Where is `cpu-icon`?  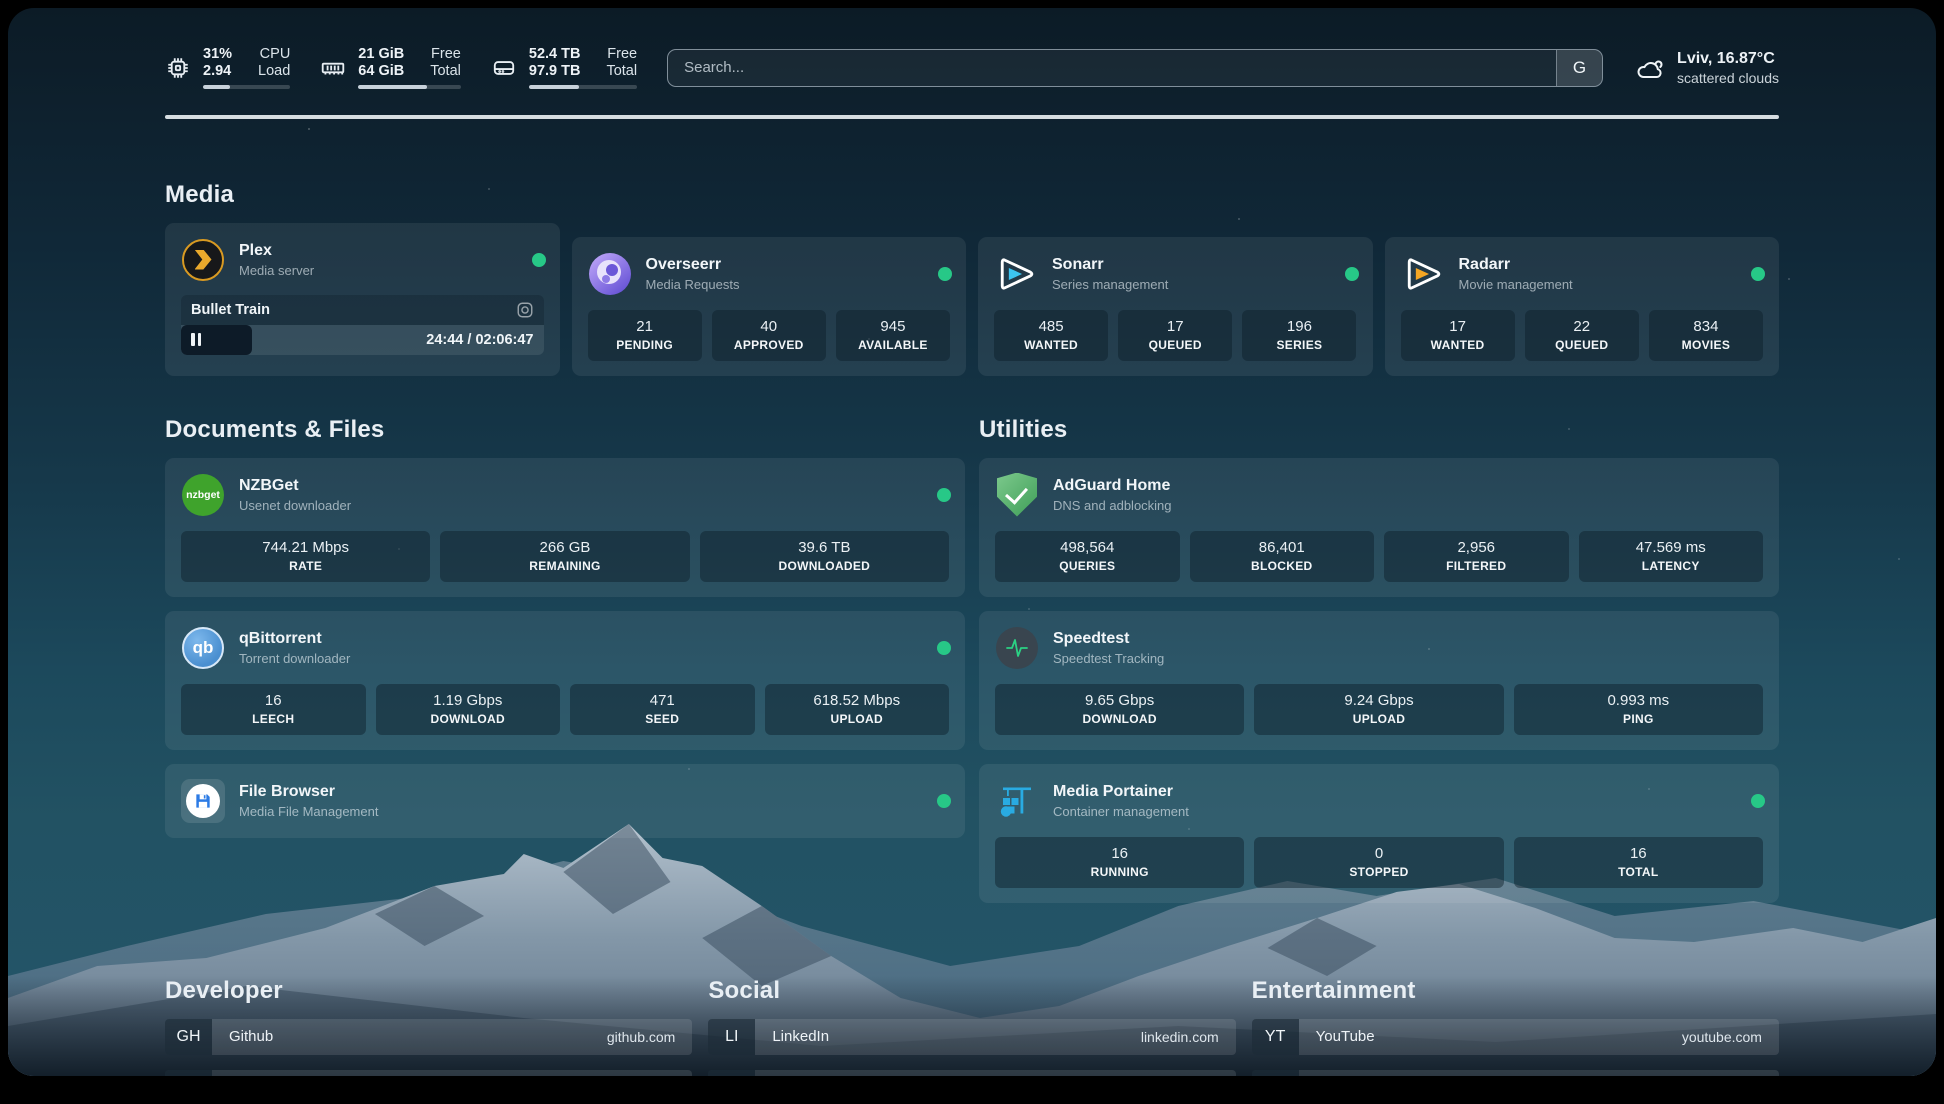 cpu-icon is located at coordinates (178, 67).